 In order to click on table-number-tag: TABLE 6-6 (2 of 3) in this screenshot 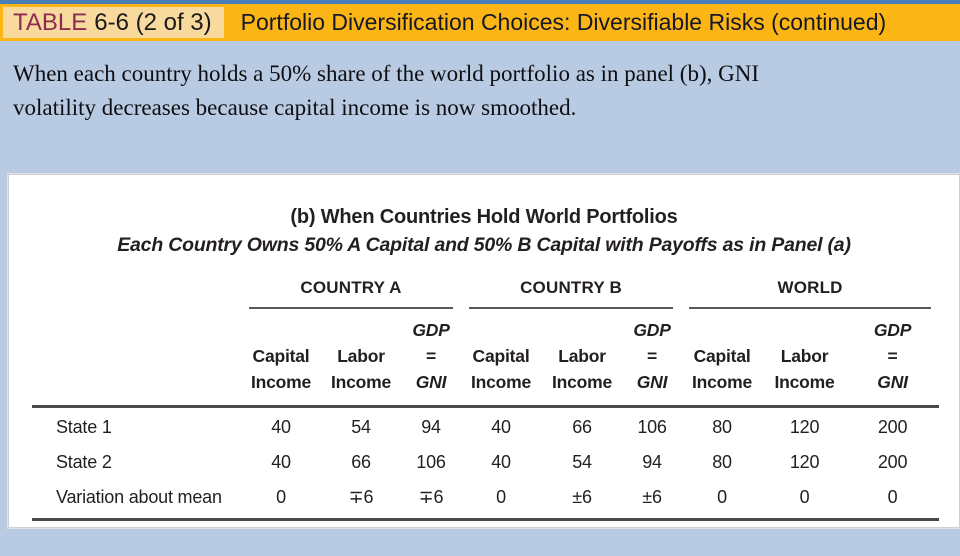, I will do `click(113, 22)`.